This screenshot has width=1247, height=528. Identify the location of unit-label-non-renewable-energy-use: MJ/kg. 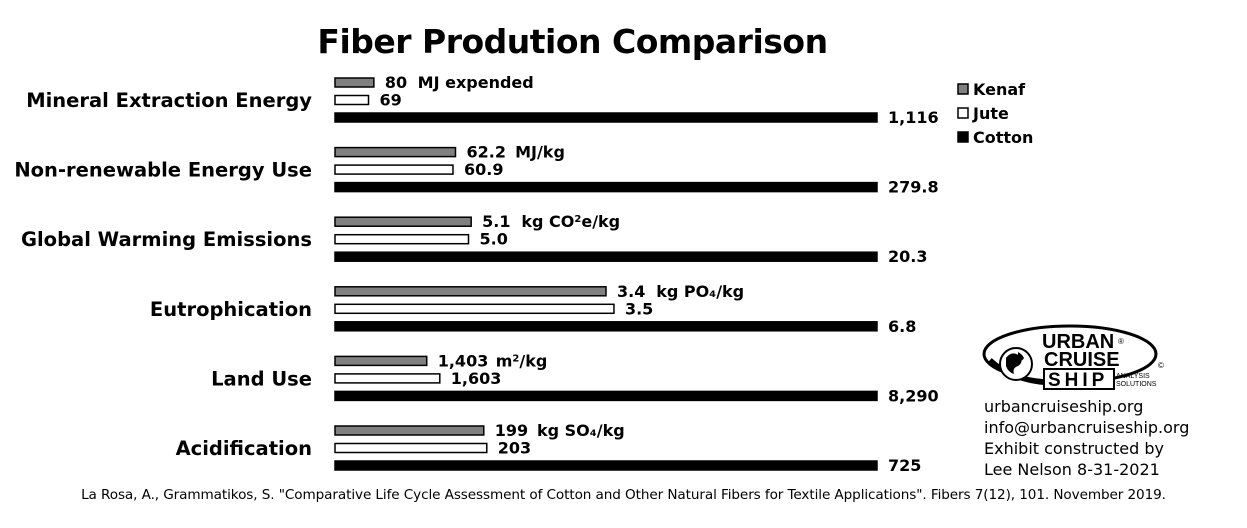
(540, 152).